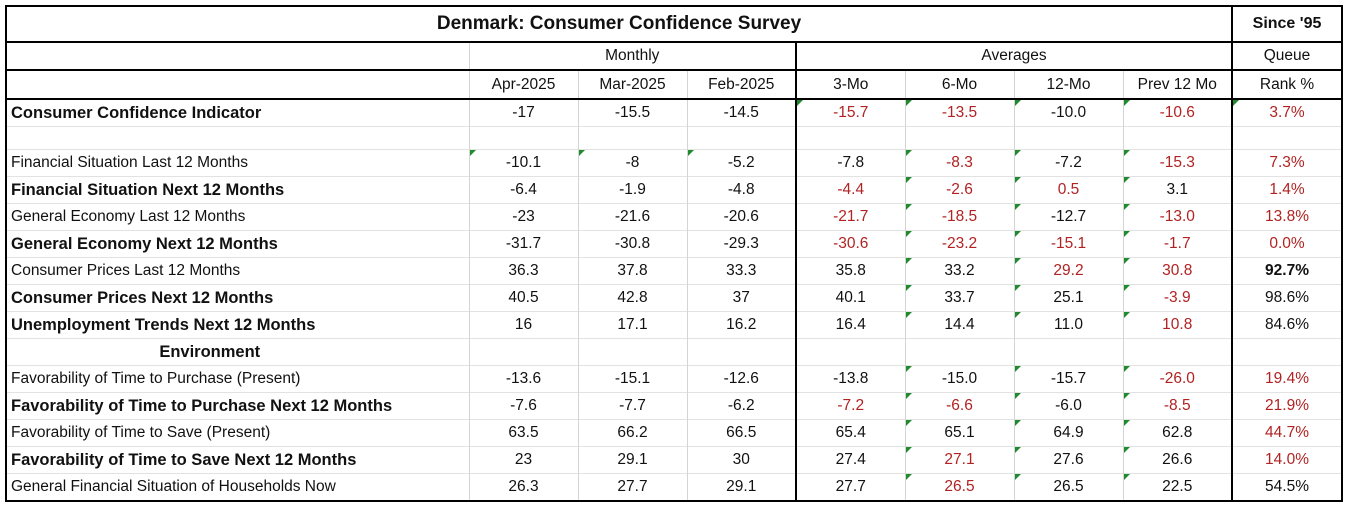 The height and width of the screenshot is (520, 1348). I want to click on value-cell: -10.0, so click(1068, 112).